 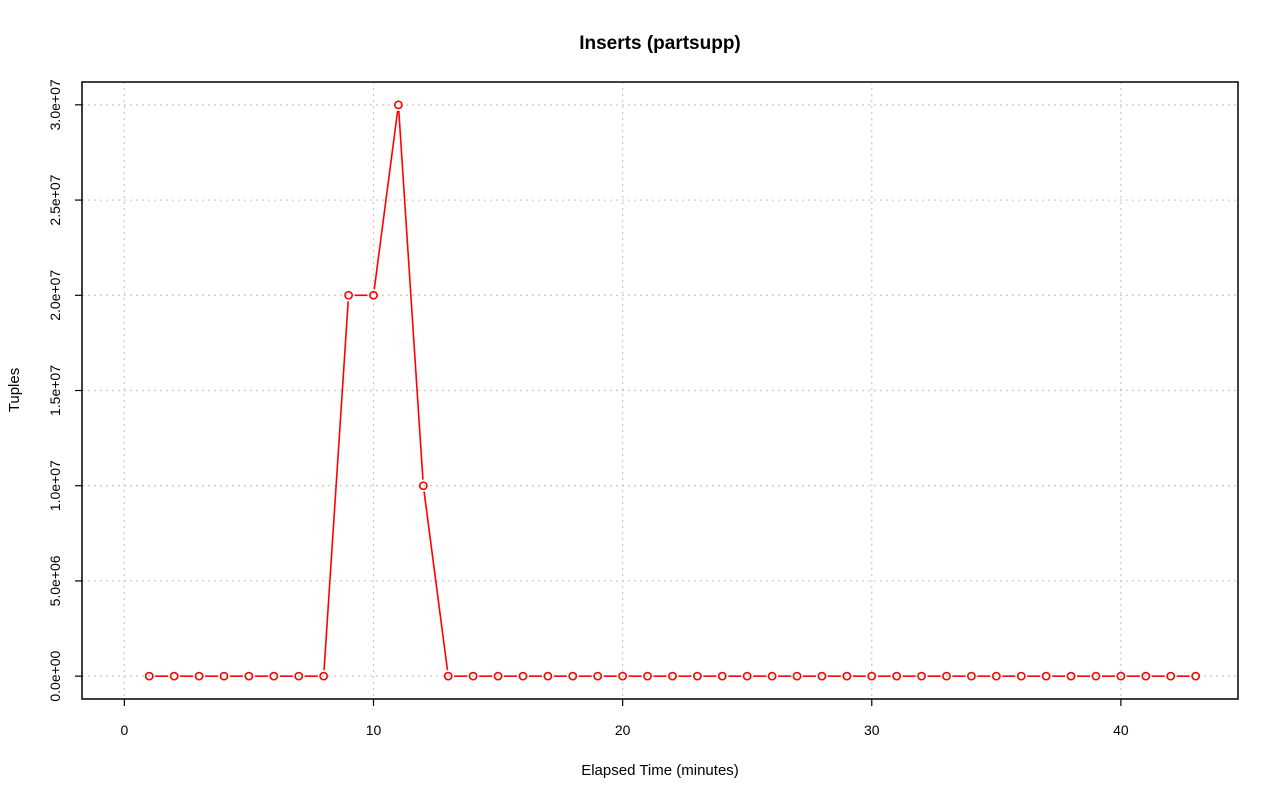 I want to click on y-tick-label: 0.0e+00, so click(x=55, y=675).